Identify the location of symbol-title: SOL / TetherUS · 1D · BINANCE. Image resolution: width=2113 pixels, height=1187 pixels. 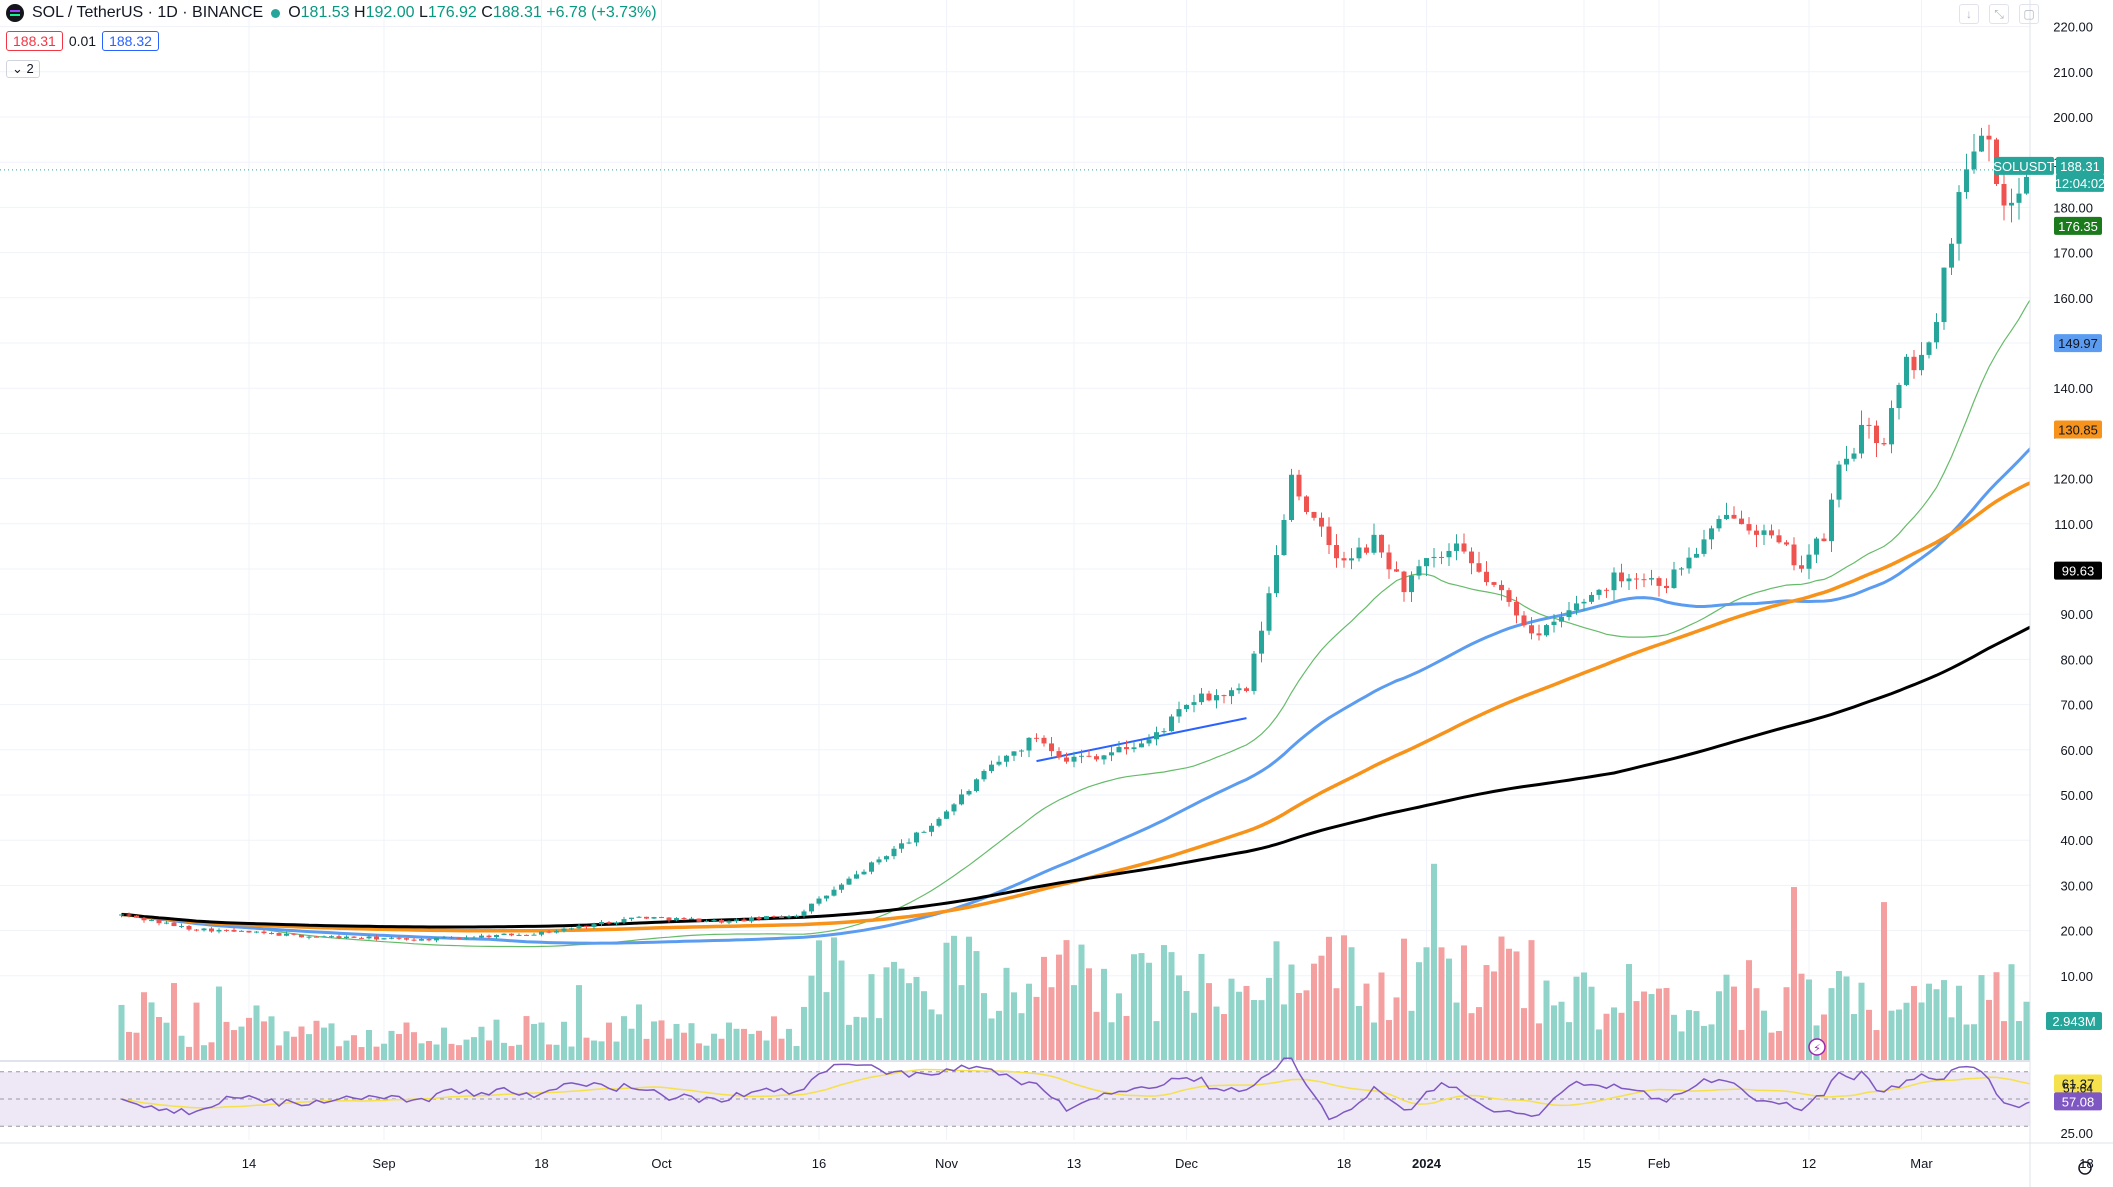
(148, 12).